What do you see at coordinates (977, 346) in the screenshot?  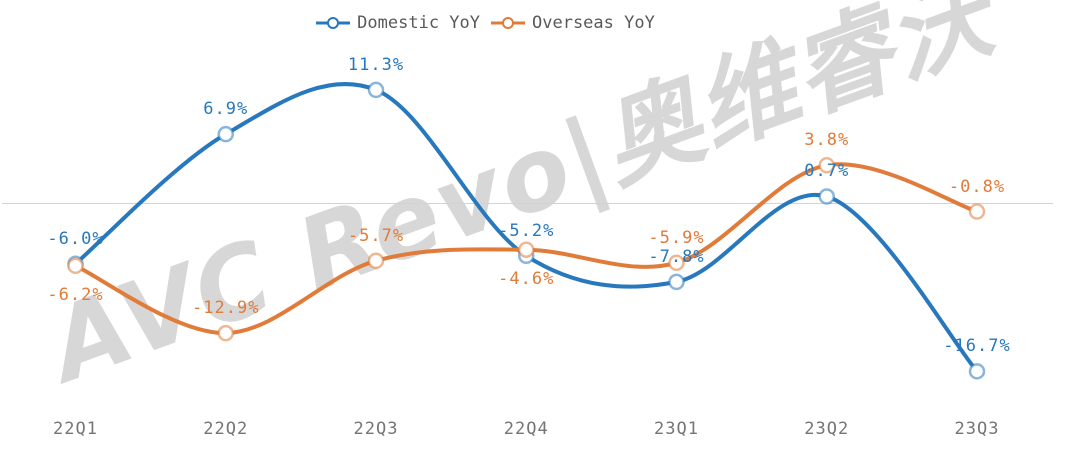 I see `data-label: -16.7%` at bounding box center [977, 346].